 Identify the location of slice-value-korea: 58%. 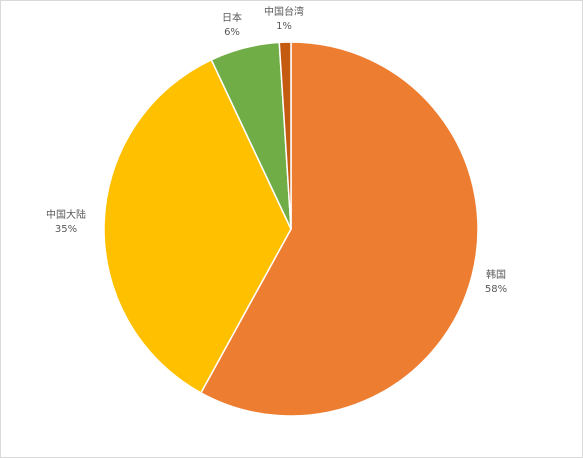
(496, 289).